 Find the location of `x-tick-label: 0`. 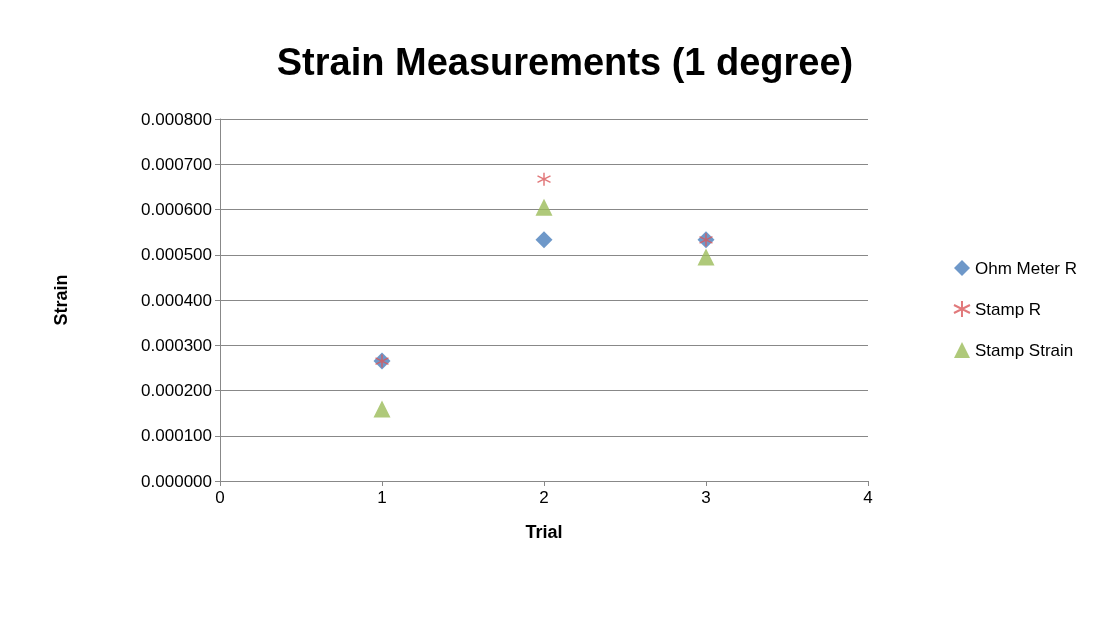

x-tick-label: 0 is located at coordinates (220, 497).